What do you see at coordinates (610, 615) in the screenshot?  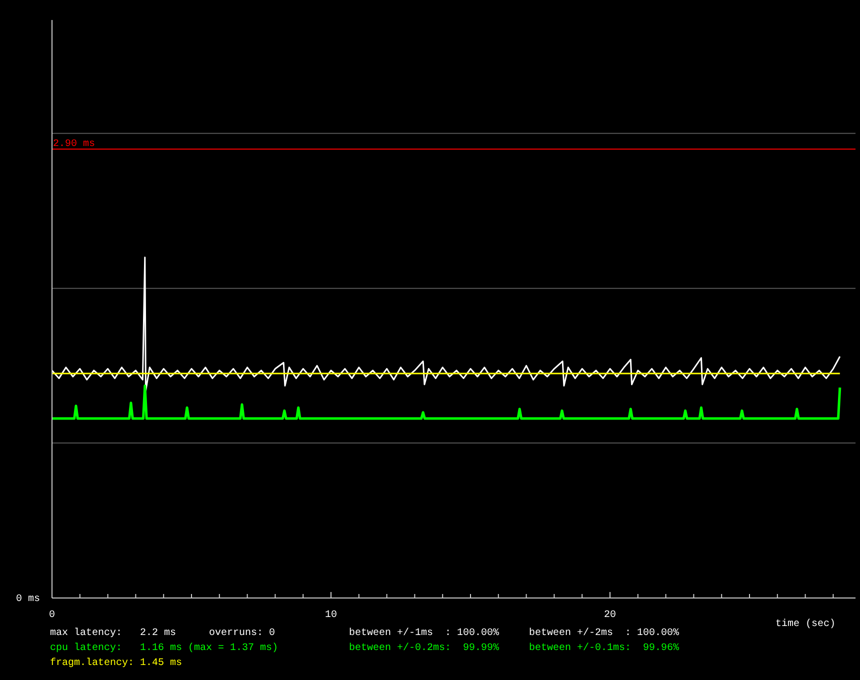 I see `x-tick-label: 20` at bounding box center [610, 615].